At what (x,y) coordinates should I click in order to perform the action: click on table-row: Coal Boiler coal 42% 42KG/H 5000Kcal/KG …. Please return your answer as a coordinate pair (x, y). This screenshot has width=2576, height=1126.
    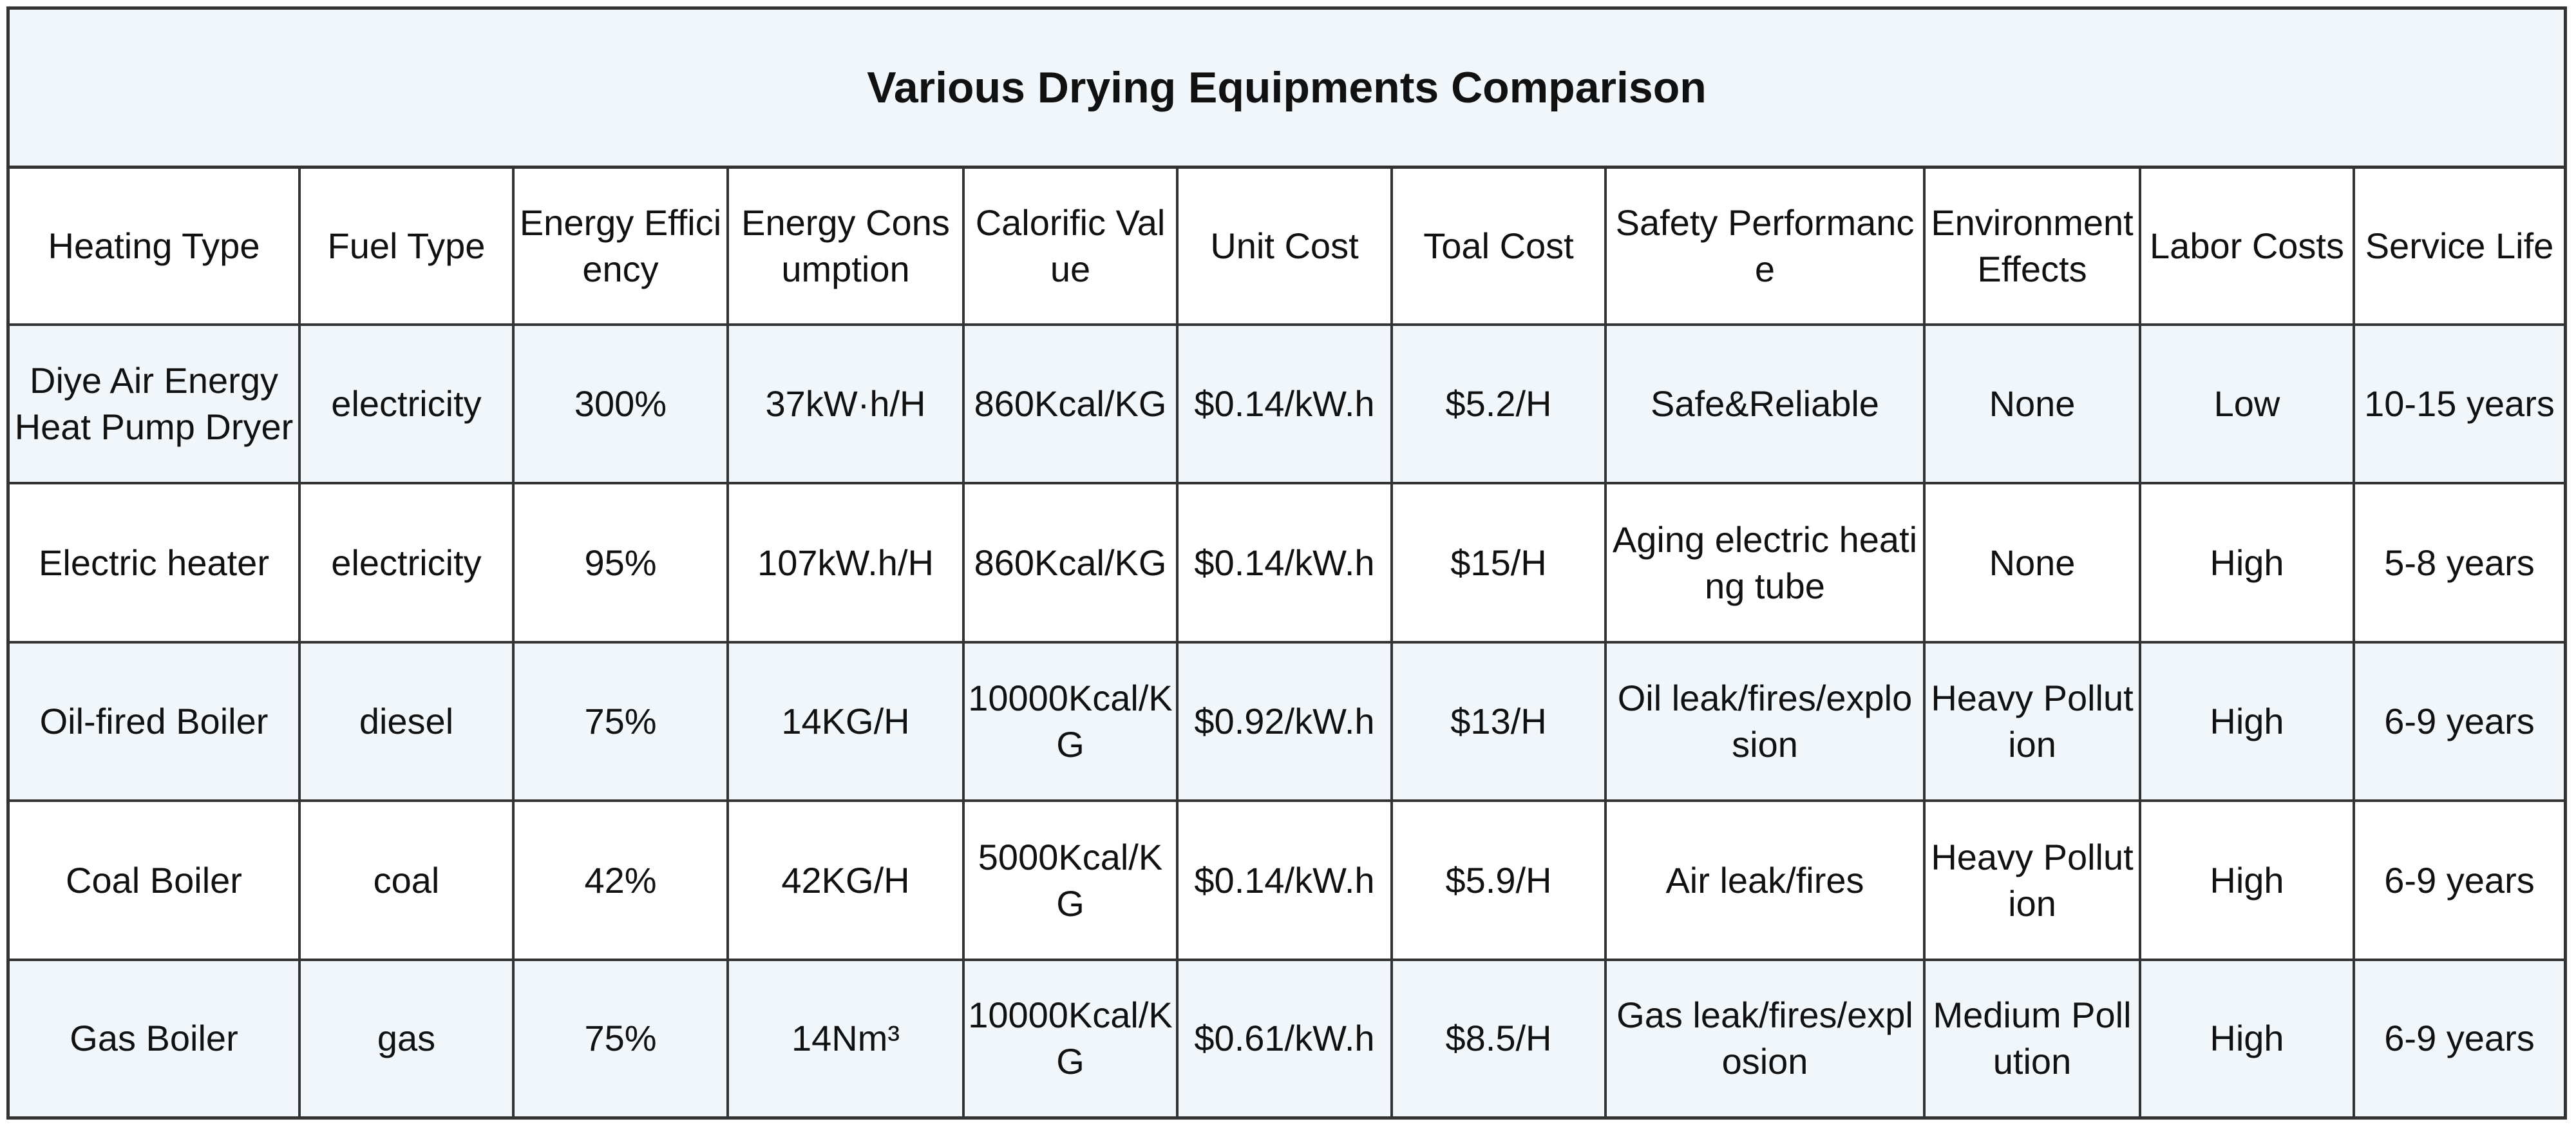
    Looking at the image, I should click on (1287, 880).